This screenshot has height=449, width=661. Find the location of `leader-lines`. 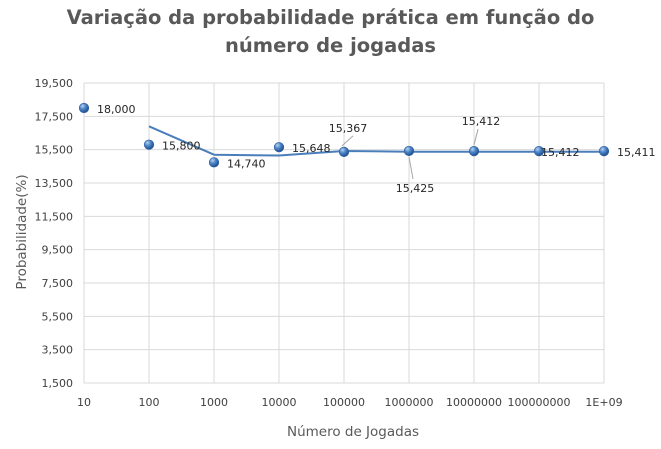

leader-lines is located at coordinates (410, 154).